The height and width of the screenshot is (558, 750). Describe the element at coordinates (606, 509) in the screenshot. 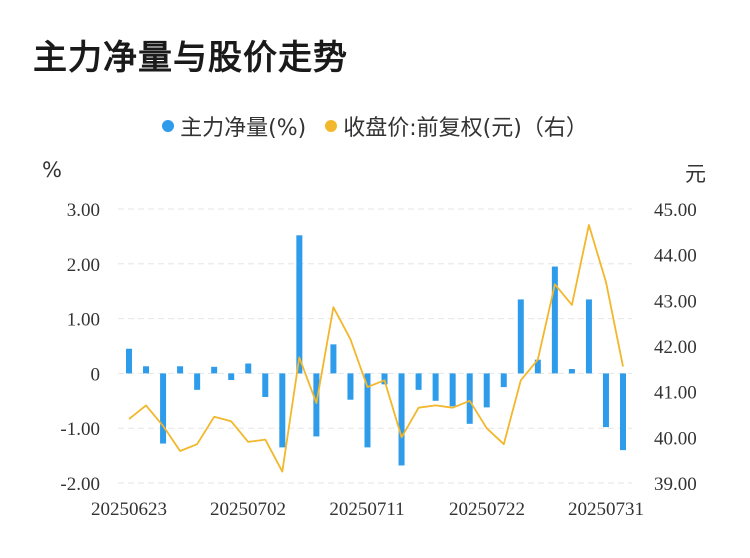

I see `x-axis-tick-label: 20250731` at that location.